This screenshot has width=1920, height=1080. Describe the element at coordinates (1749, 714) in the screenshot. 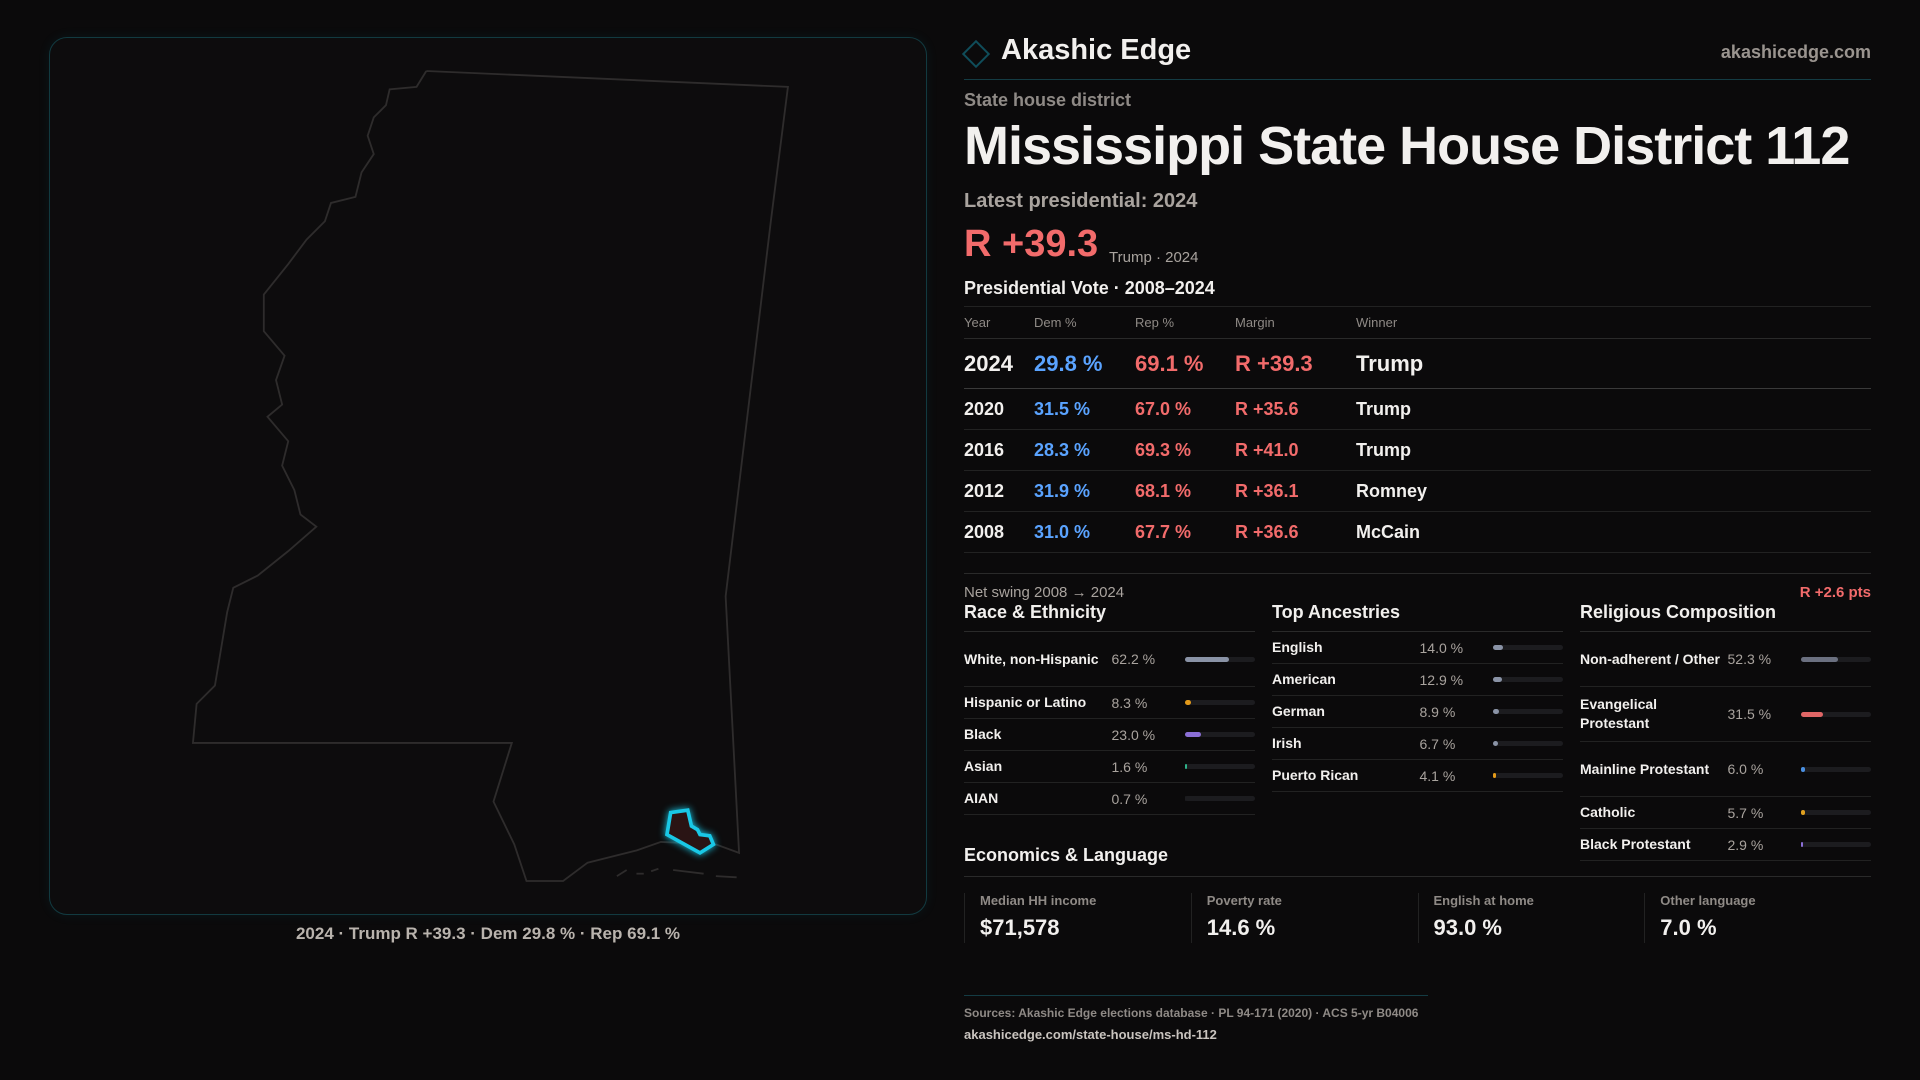

I see `item-value: 31.5 %` at that location.